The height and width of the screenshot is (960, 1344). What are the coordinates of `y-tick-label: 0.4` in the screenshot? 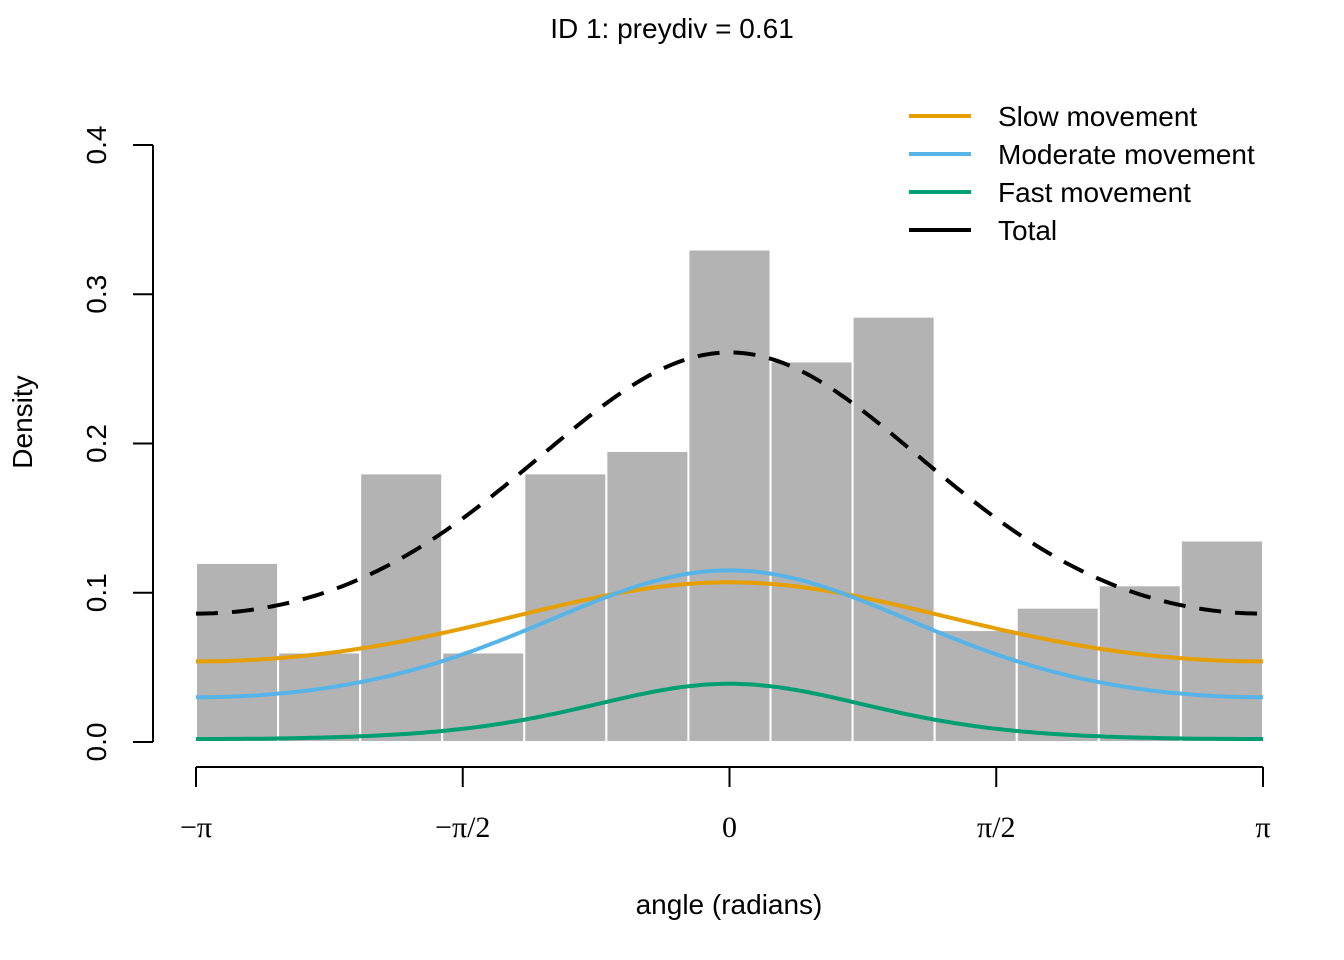 It's located at (96, 145).